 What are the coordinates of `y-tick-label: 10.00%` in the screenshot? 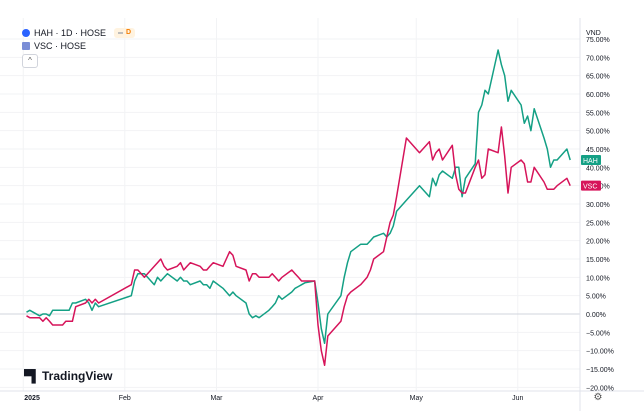 It's located at (598, 278).